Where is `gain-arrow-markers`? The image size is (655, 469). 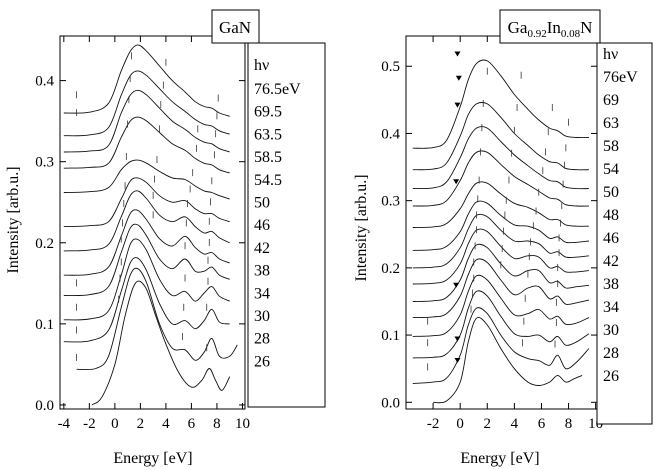
gain-arrow-markers is located at coordinates (457, 207).